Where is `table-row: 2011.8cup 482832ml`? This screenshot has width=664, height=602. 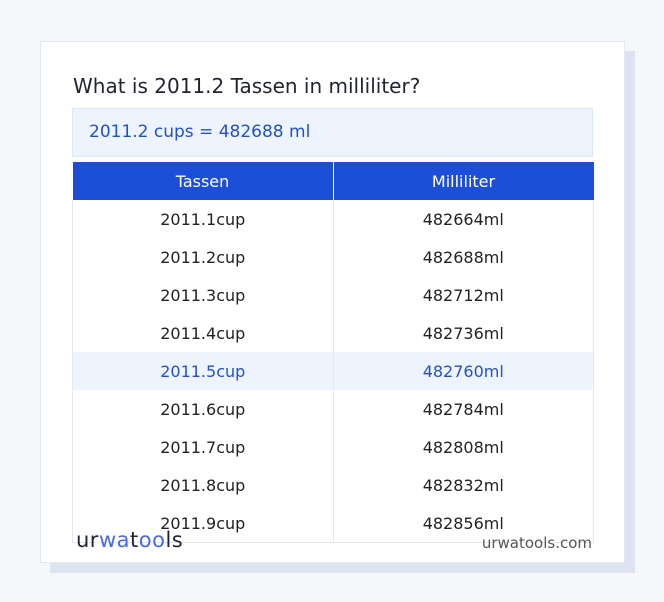
table-row: 2011.8cup 482832ml is located at coordinates (333, 485).